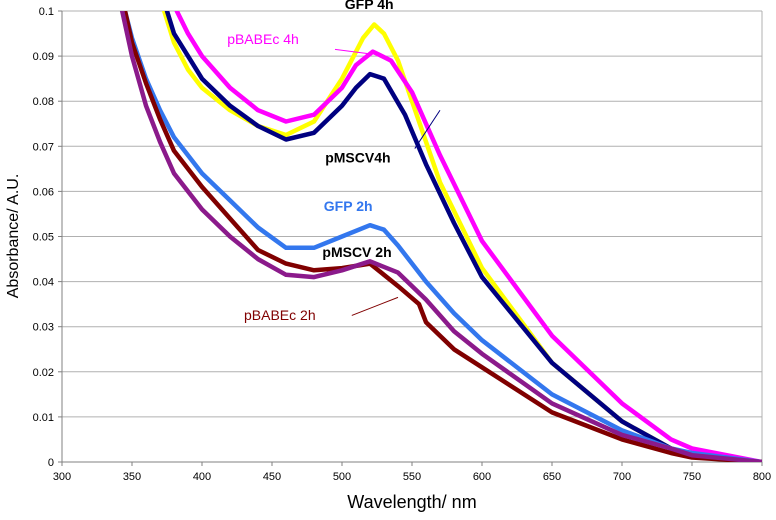 This screenshot has width=776, height=520. Describe the element at coordinates (369, 6) in the screenshot. I see `annotation-label: GFP 4h` at that location.